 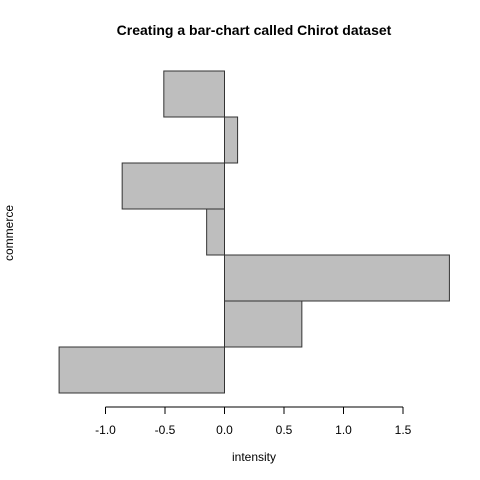 I want to click on x-tick-label: 1.5, so click(x=403, y=430).